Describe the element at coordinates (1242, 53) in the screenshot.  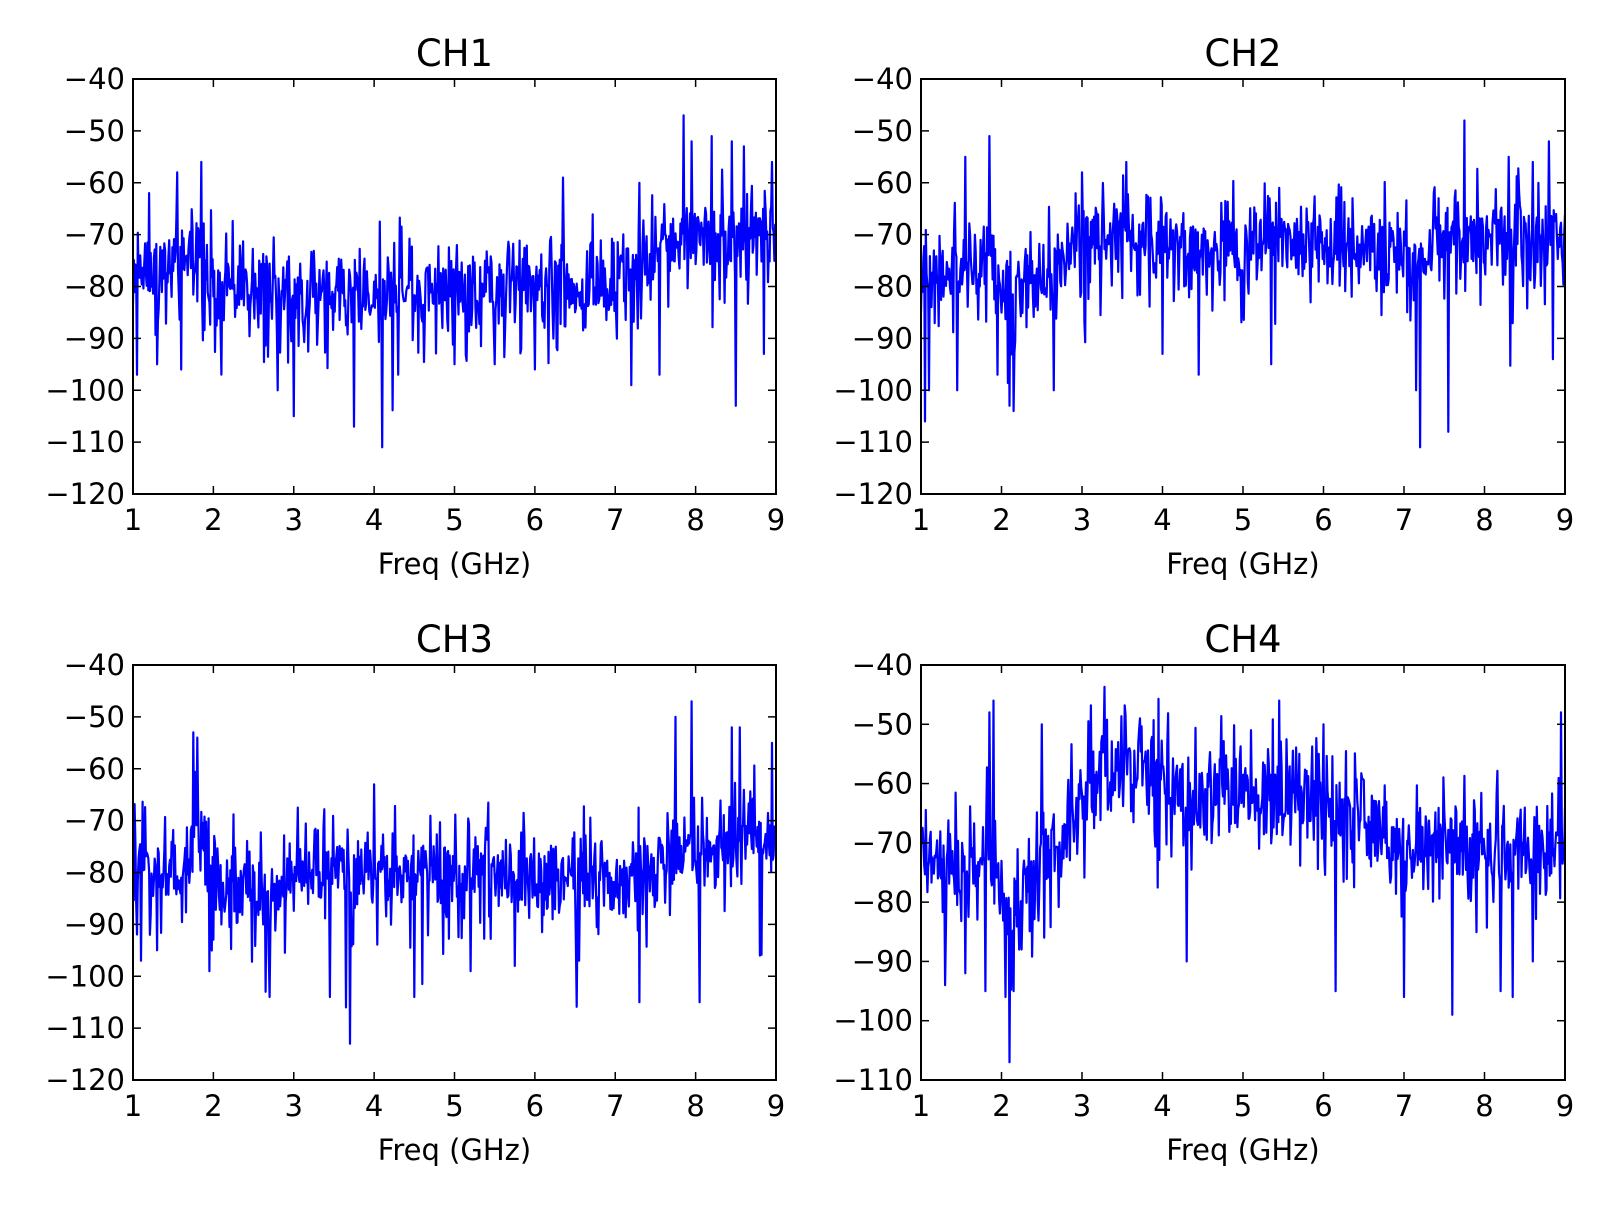
I see `subplot-title: CH2` at that location.